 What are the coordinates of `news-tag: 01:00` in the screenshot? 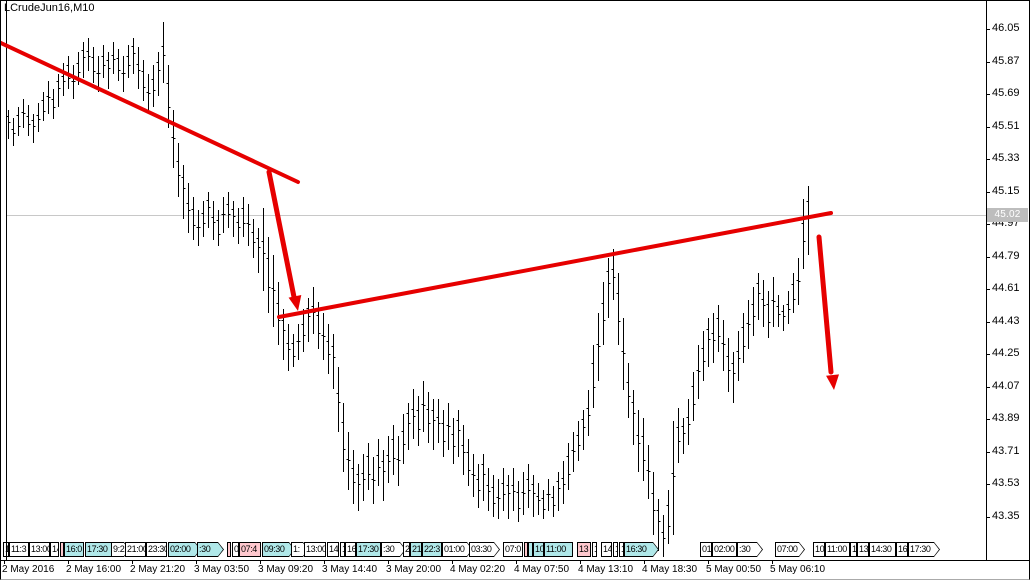 It's located at (457, 549).